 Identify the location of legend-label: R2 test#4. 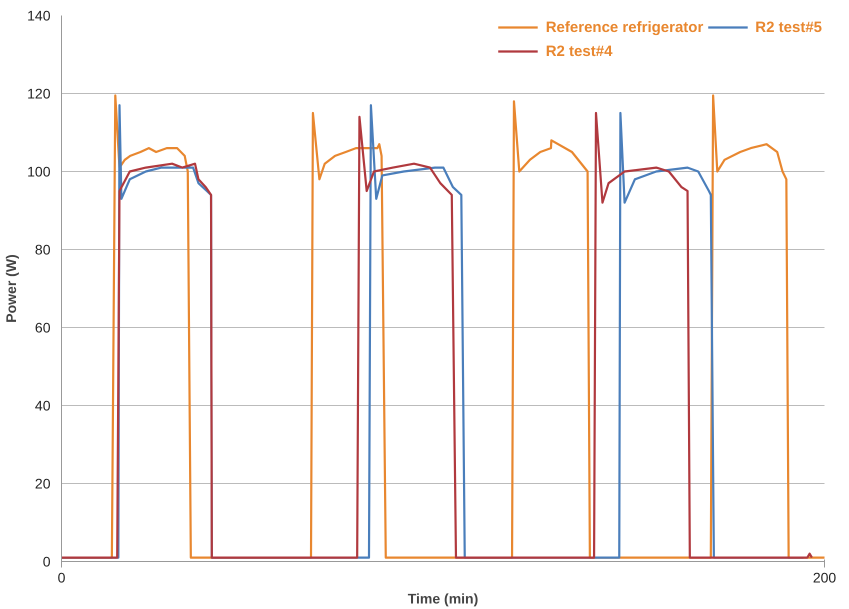
(579, 51).